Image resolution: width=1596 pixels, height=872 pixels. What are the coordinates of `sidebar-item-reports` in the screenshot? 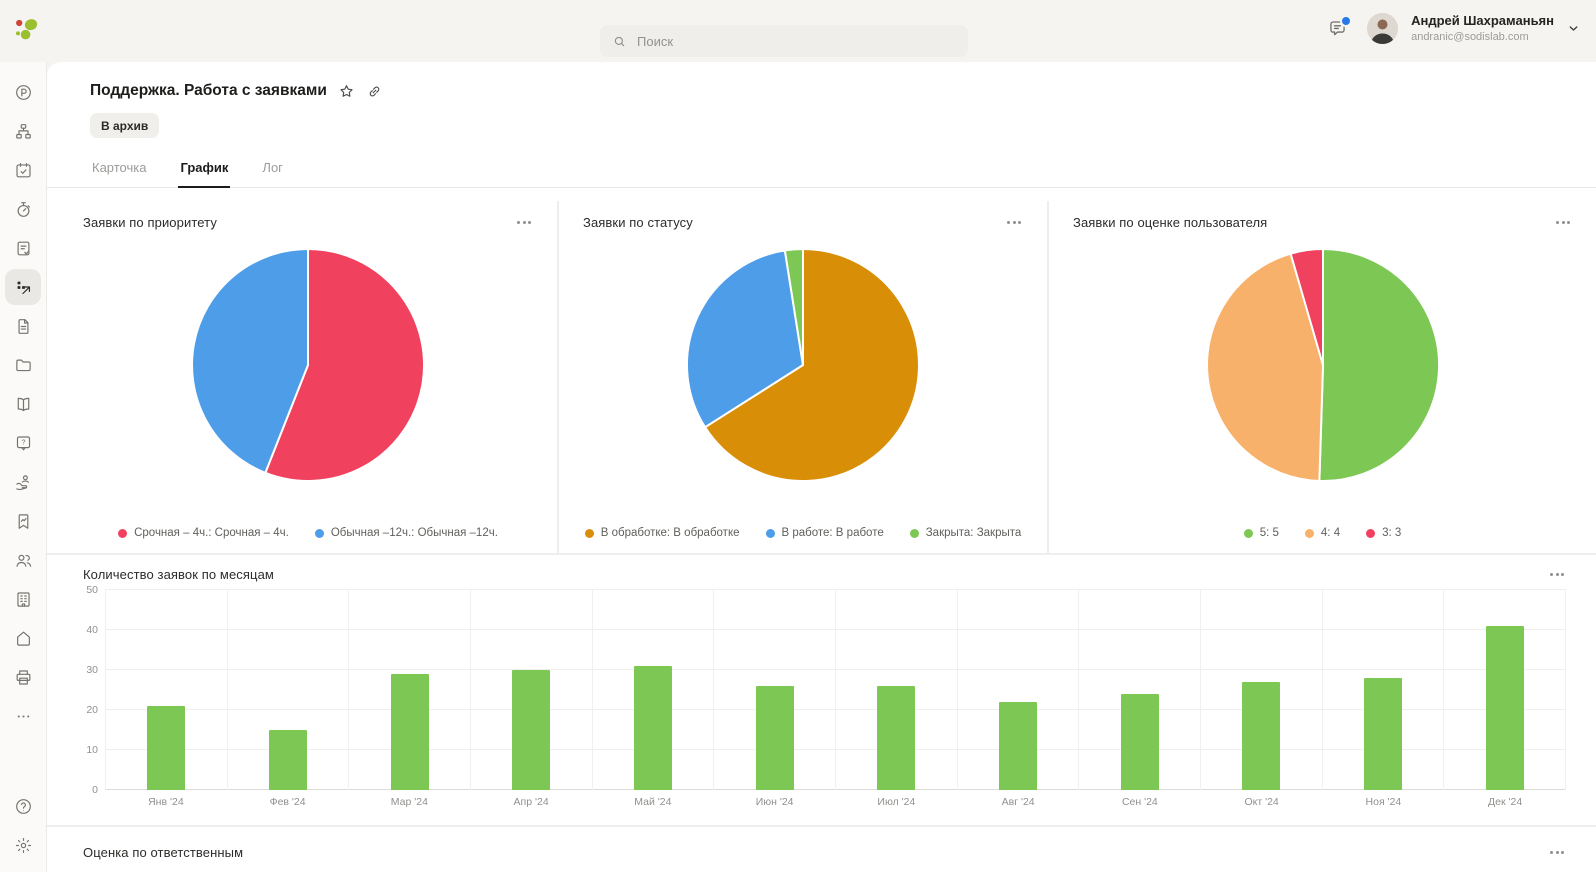 It's located at (23, 521).